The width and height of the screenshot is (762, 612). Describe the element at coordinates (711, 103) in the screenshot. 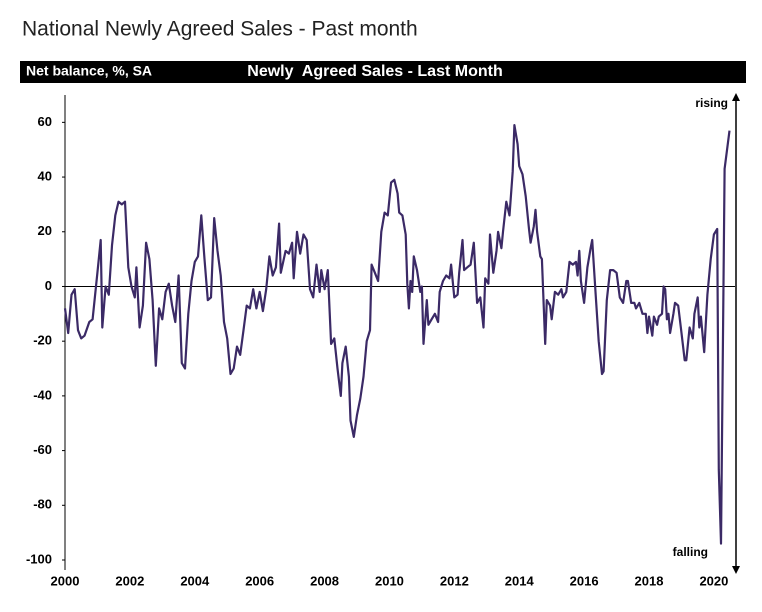

I see `annotation: rising` at that location.